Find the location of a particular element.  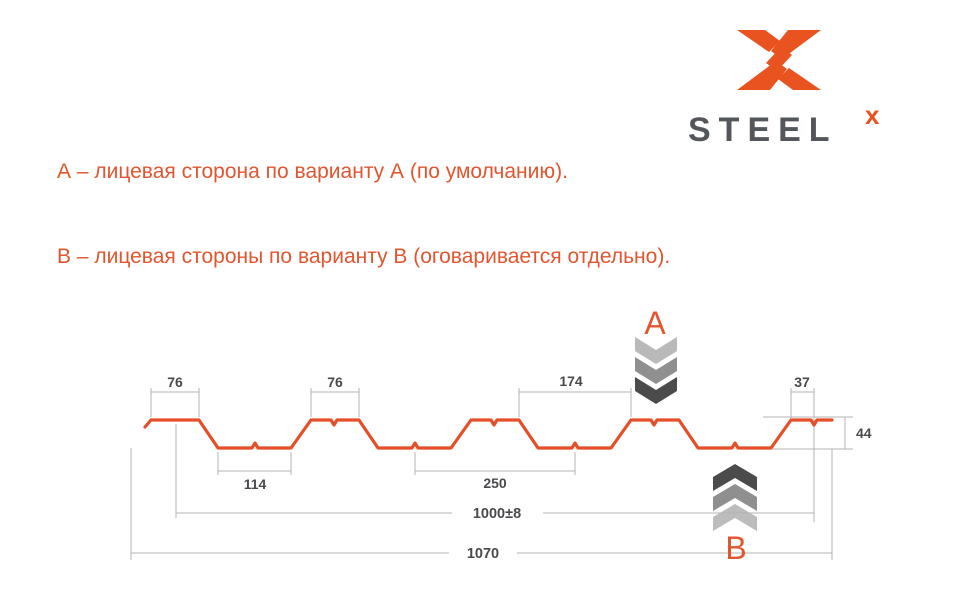

variant-a-chevrons-icon is located at coordinates (656, 370).